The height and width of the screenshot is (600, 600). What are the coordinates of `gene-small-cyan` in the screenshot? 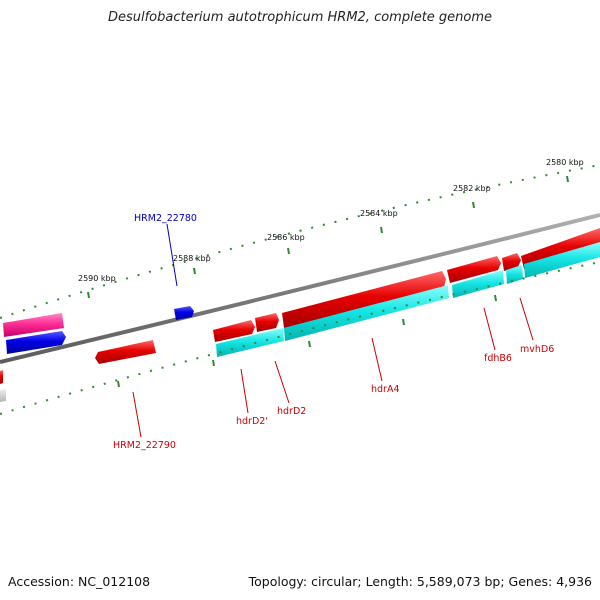 It's located at (514, 274).